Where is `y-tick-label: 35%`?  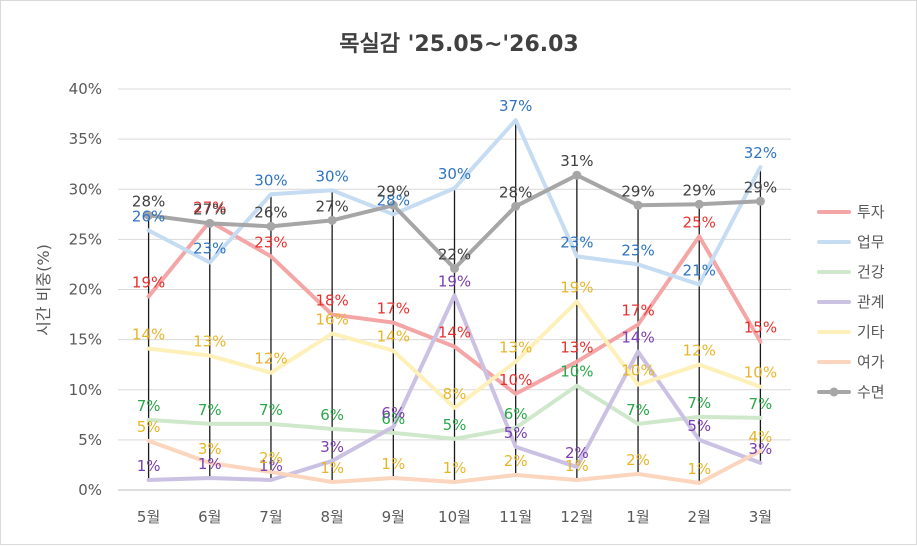 y-tick-label: 35% is located at coordinates (85, 139).